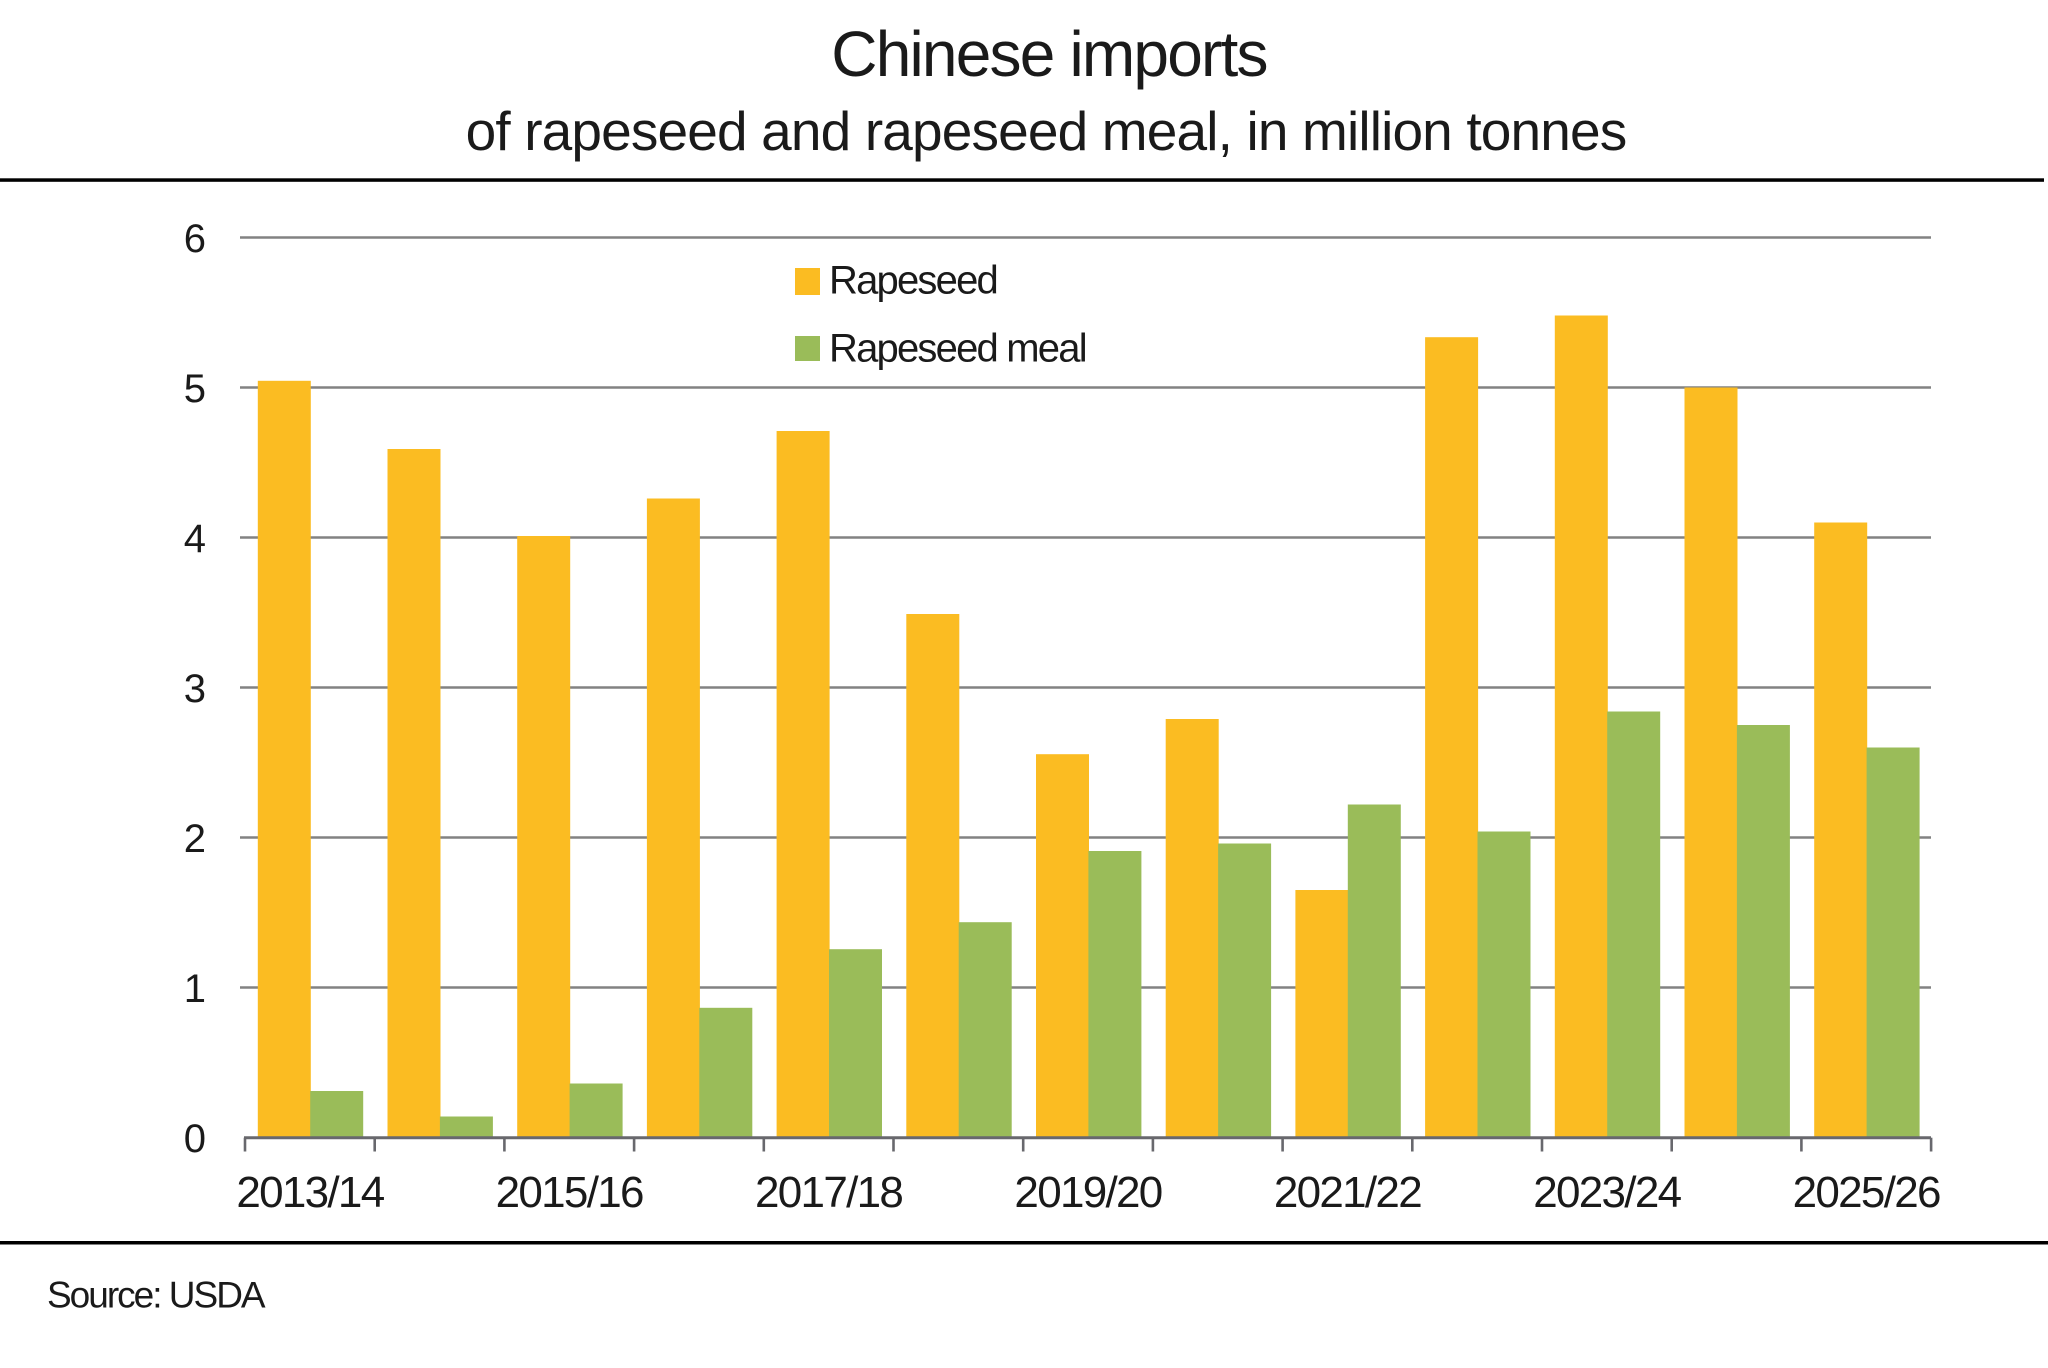 This screenshot has height=1368, width=2048. I want to click on svg-text: 2019/20, so click(1087, 1192).